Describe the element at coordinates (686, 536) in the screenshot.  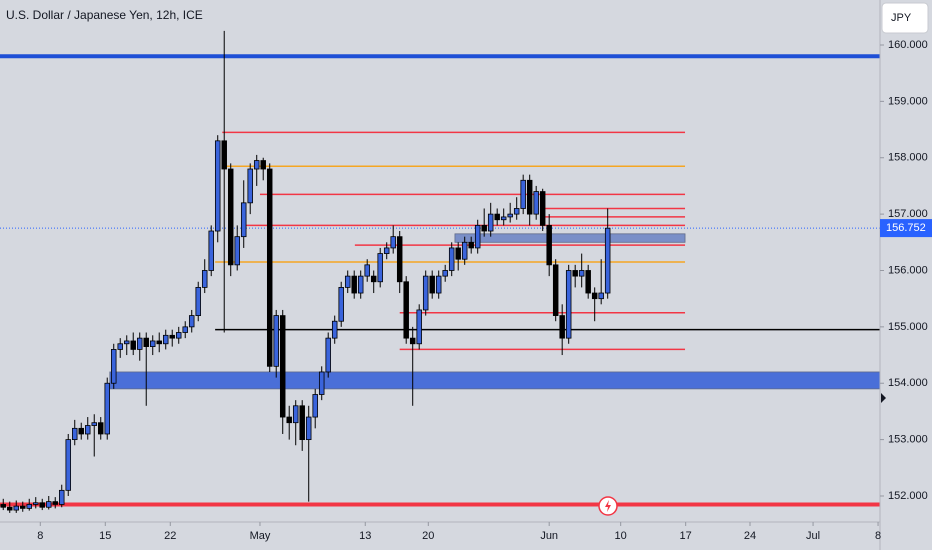
I see `x-tick-label: 17` at that location.